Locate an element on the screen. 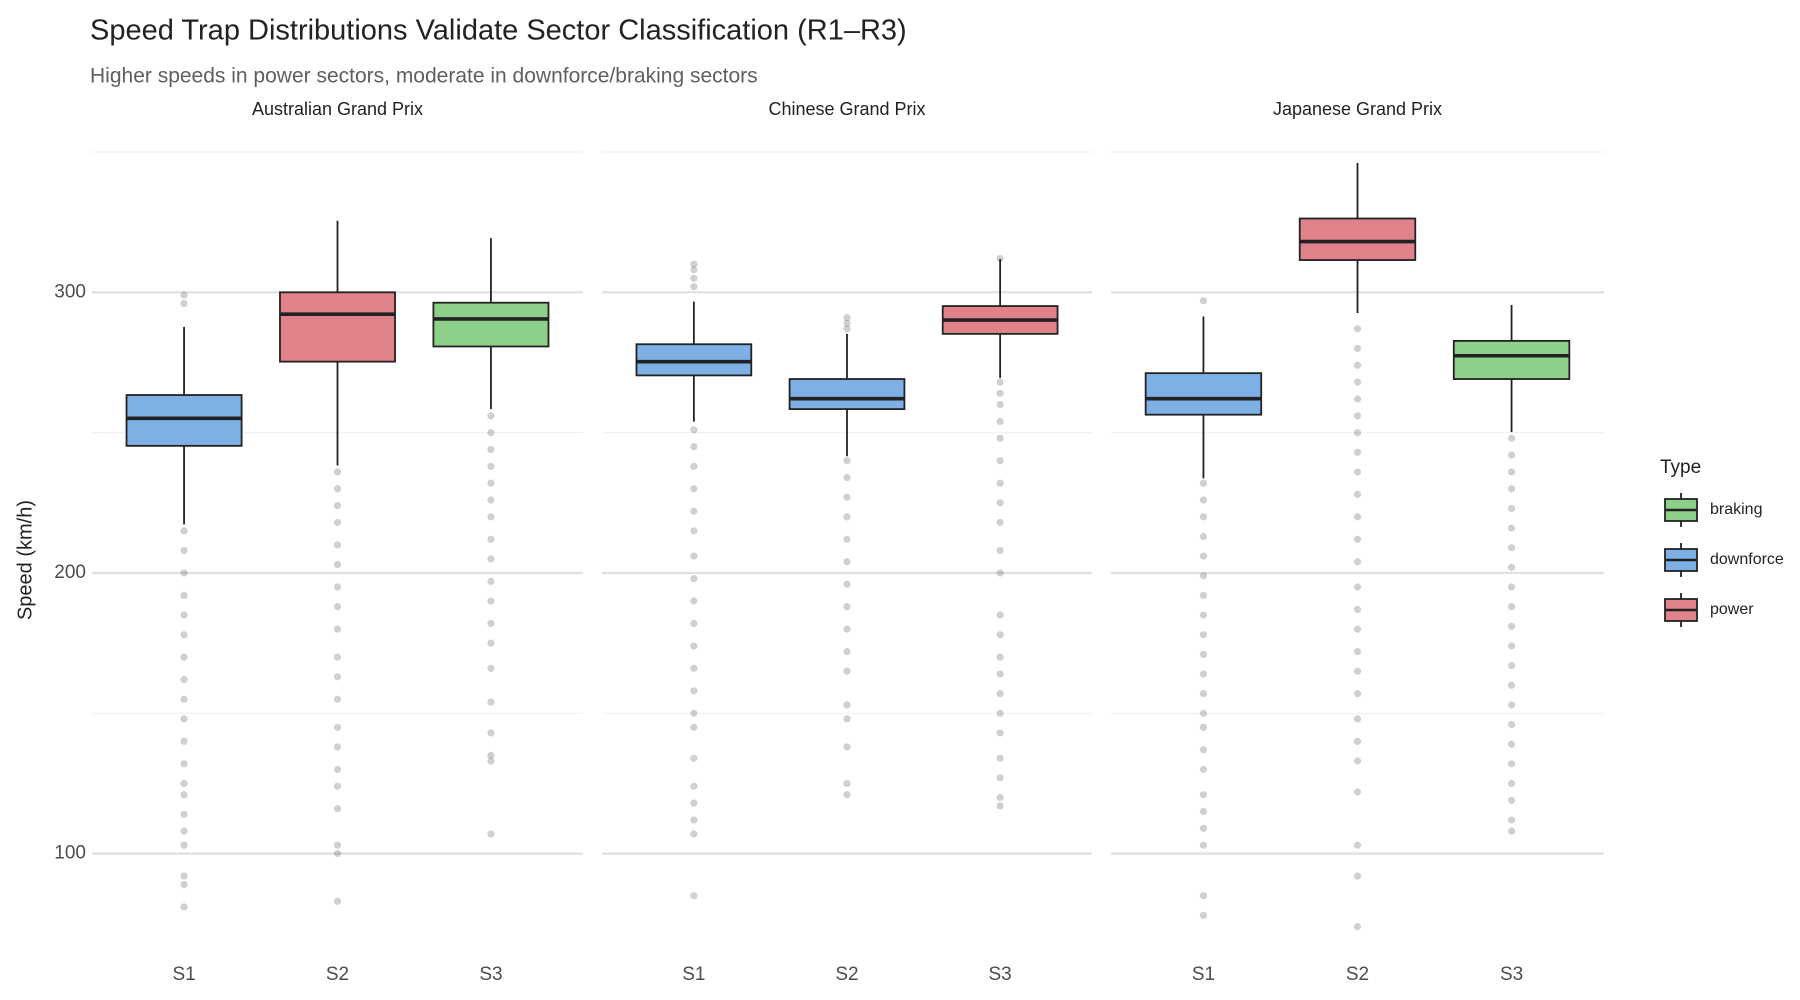  legend-label: downforce is located at coordinates (1747, 559).